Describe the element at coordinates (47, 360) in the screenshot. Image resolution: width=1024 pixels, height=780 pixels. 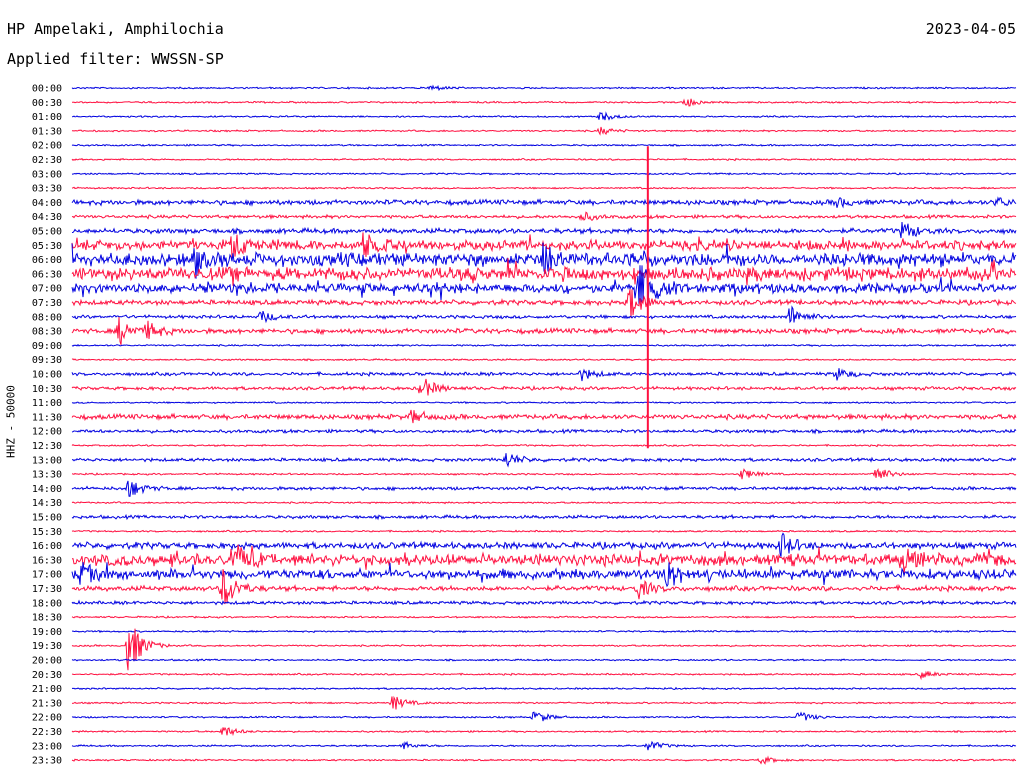
I see `row-label: 09:30` at that location.